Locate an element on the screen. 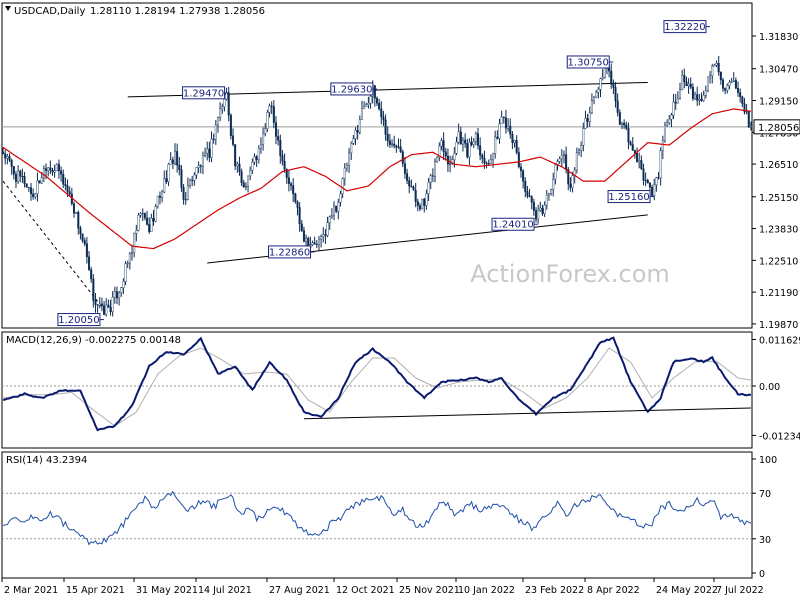 Image resolution: width=800 pixels, height=600 pixels. ohlc-values: 1.28110 1.28194 1.27938 1.28056 is located at coordinates (177, 11).